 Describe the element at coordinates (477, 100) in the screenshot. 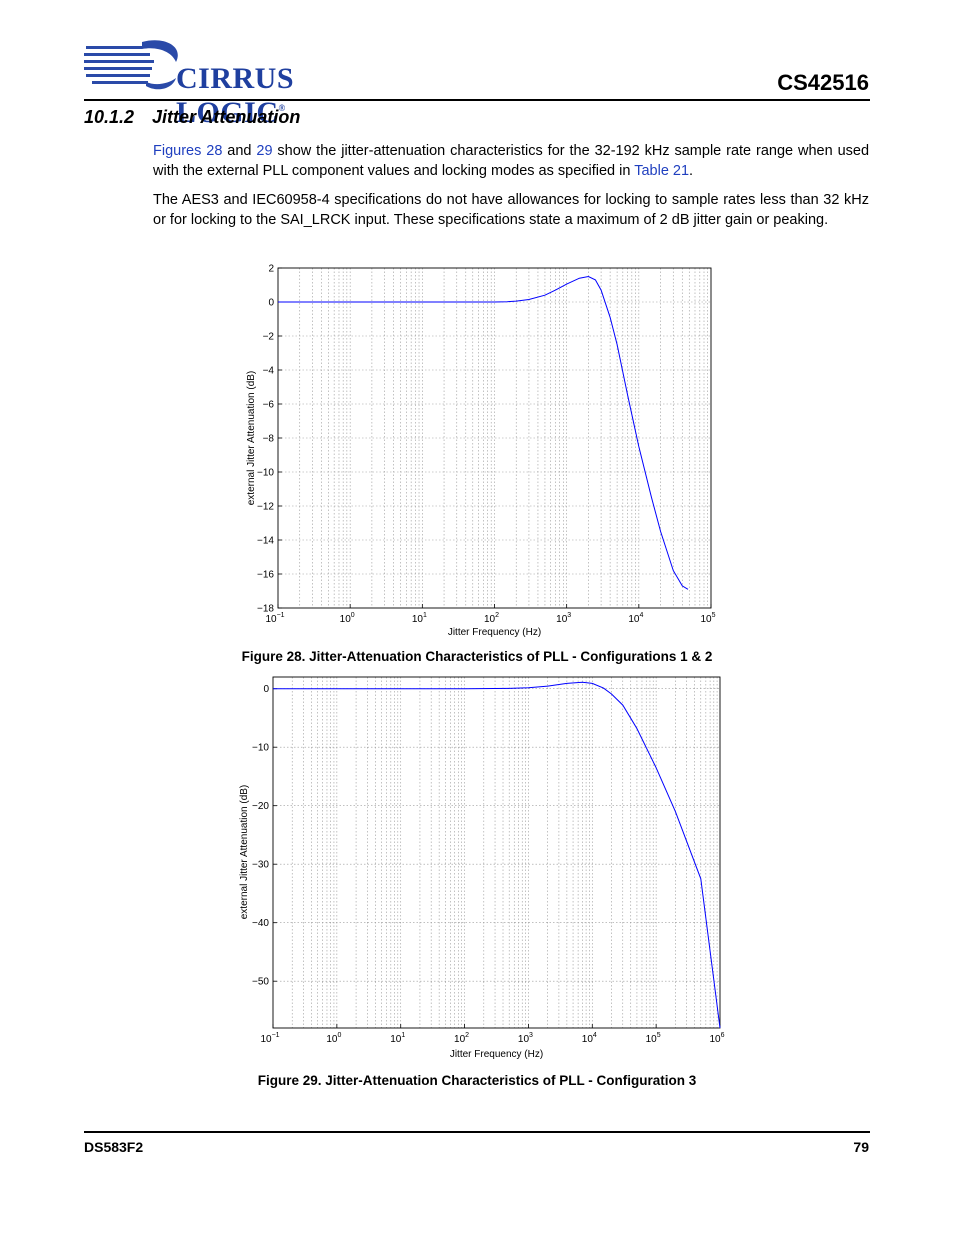

I see `header-rule` at that location.